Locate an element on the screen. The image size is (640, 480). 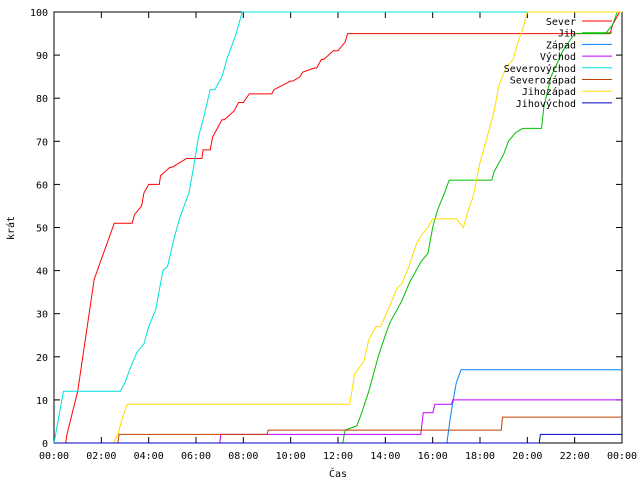
y-tick-label: 70 is located at coordinates (42, 142).